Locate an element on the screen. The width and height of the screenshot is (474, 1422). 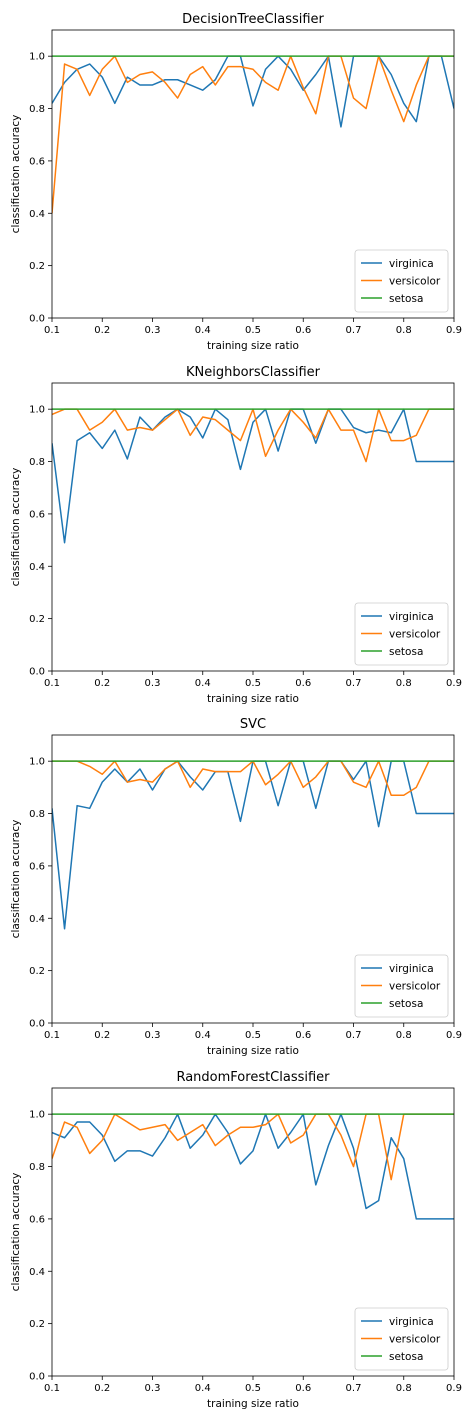
chart-title: SVC is located at coordinates (253, 724).